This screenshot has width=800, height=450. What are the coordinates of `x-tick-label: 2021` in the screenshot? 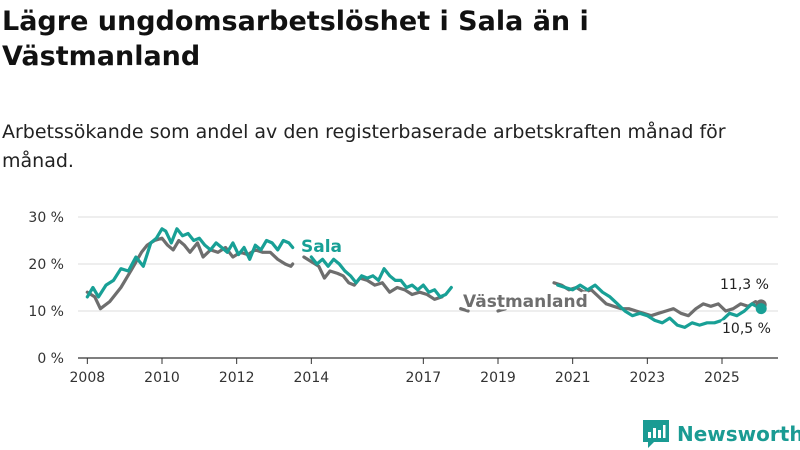 It's located at (573, 378).